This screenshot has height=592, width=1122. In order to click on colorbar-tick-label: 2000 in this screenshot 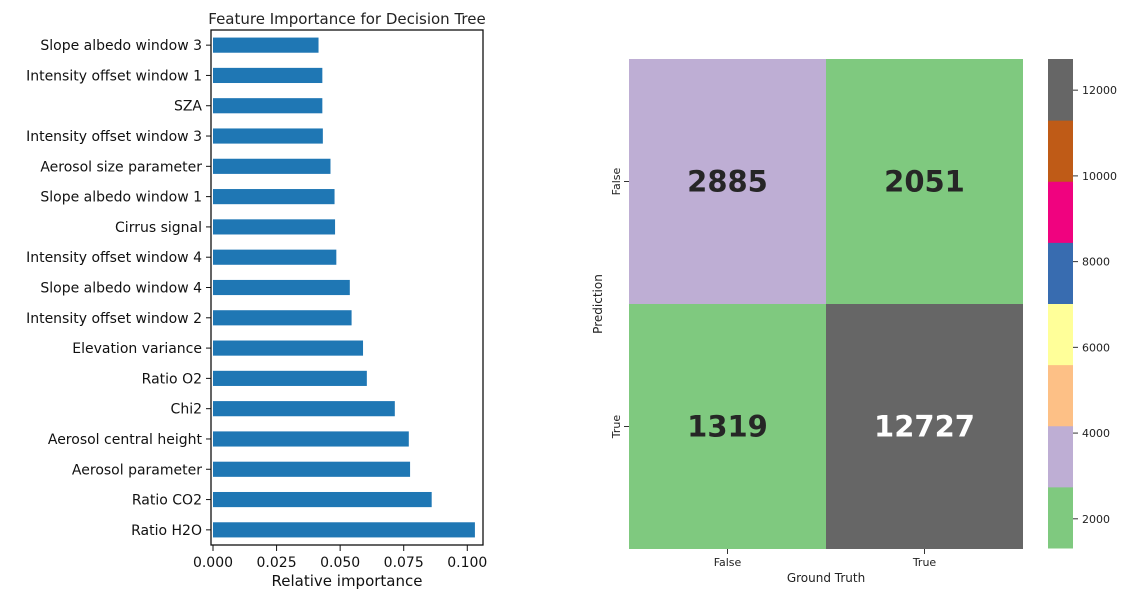, I will do `click(1096, 519)`.